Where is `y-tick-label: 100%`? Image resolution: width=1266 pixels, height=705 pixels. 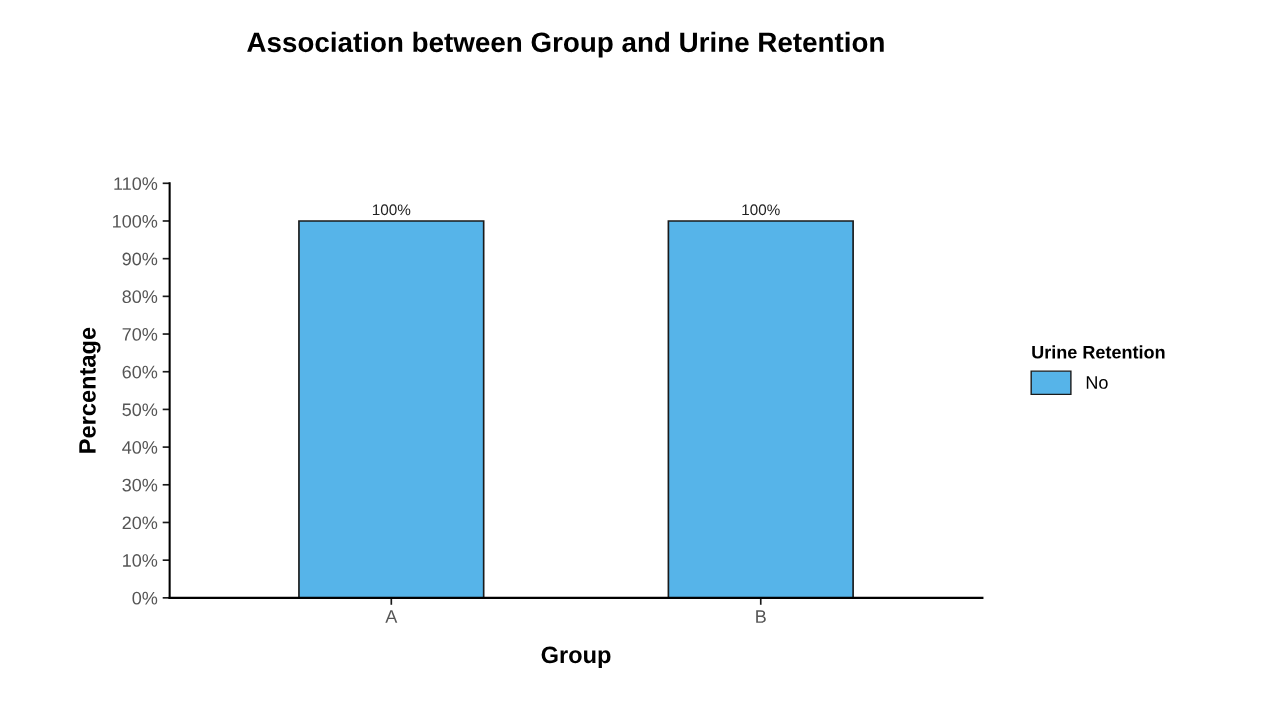 y-tick-label: 100% is located at coordinates (135, 221).